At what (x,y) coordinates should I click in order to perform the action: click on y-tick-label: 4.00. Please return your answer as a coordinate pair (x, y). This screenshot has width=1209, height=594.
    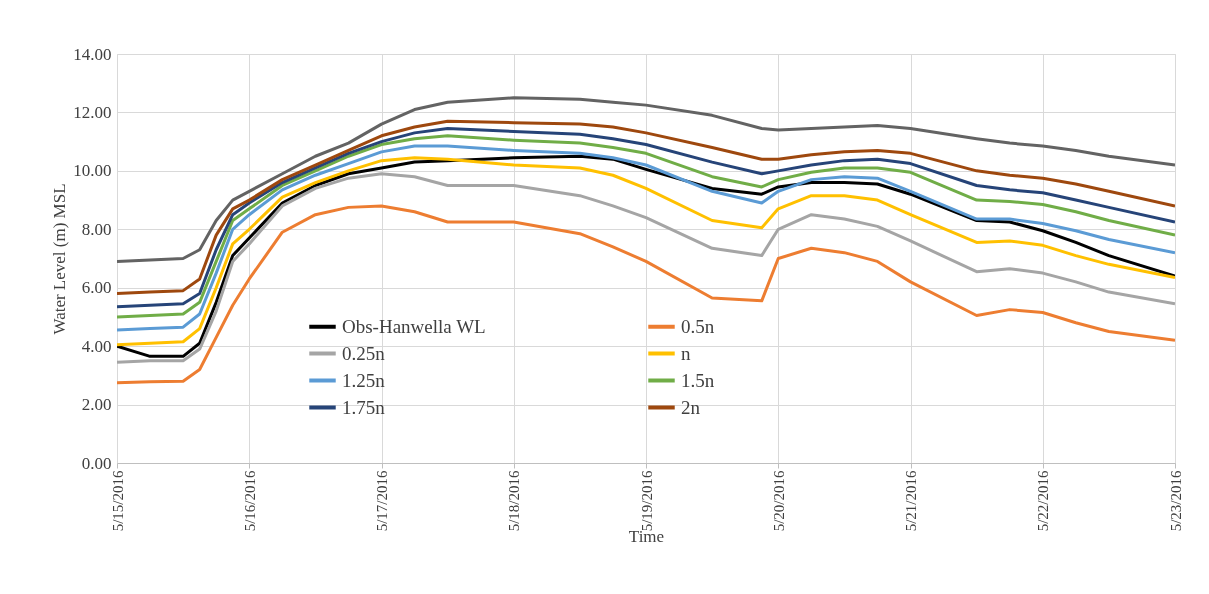
    Looking at the image, I should click on (96, 346).